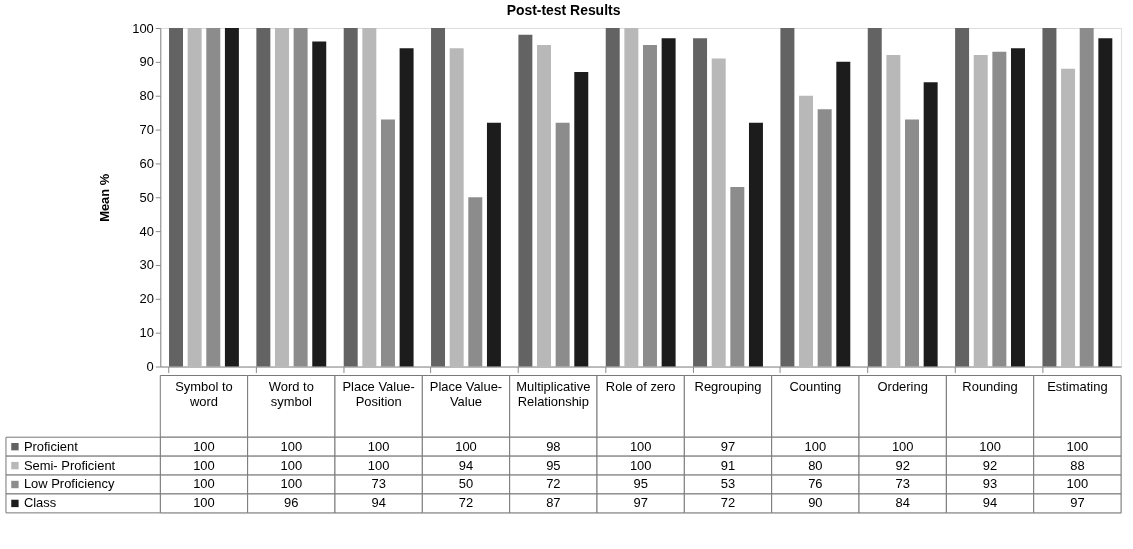  I want to click on x-tick-label: Symbol to word, so click(204, 394).